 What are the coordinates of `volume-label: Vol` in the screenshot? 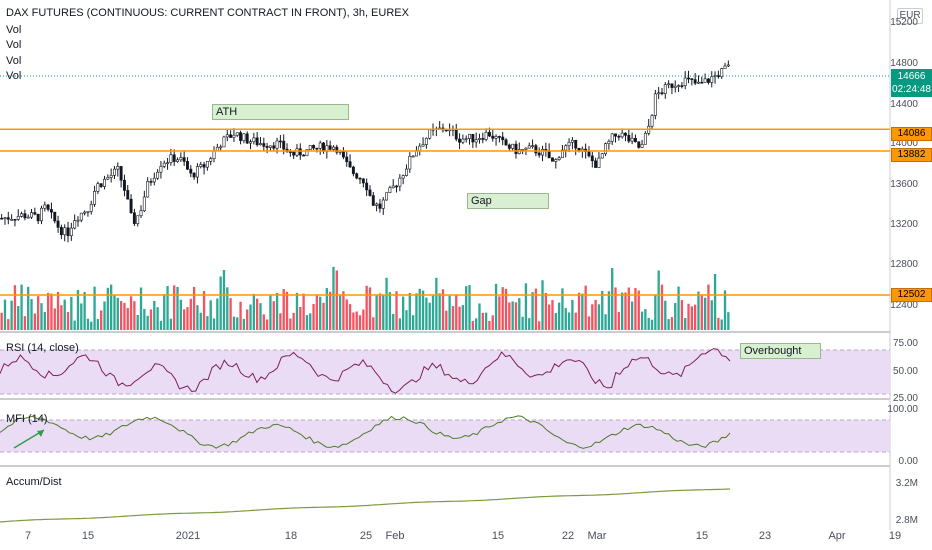 It's located at (14, 30).